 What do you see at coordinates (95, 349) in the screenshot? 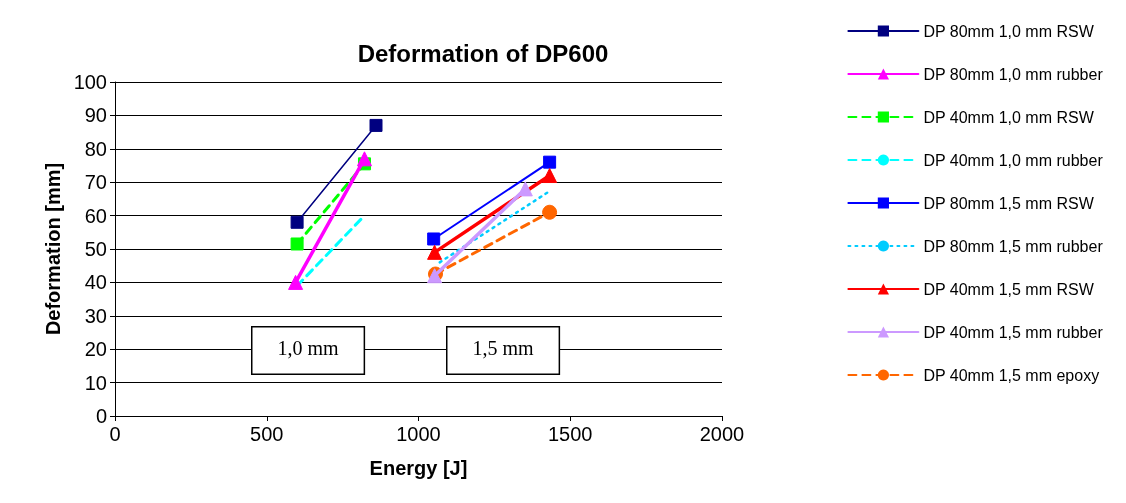
I see `y-tick-label: 20` at bounding box center [95, 349].